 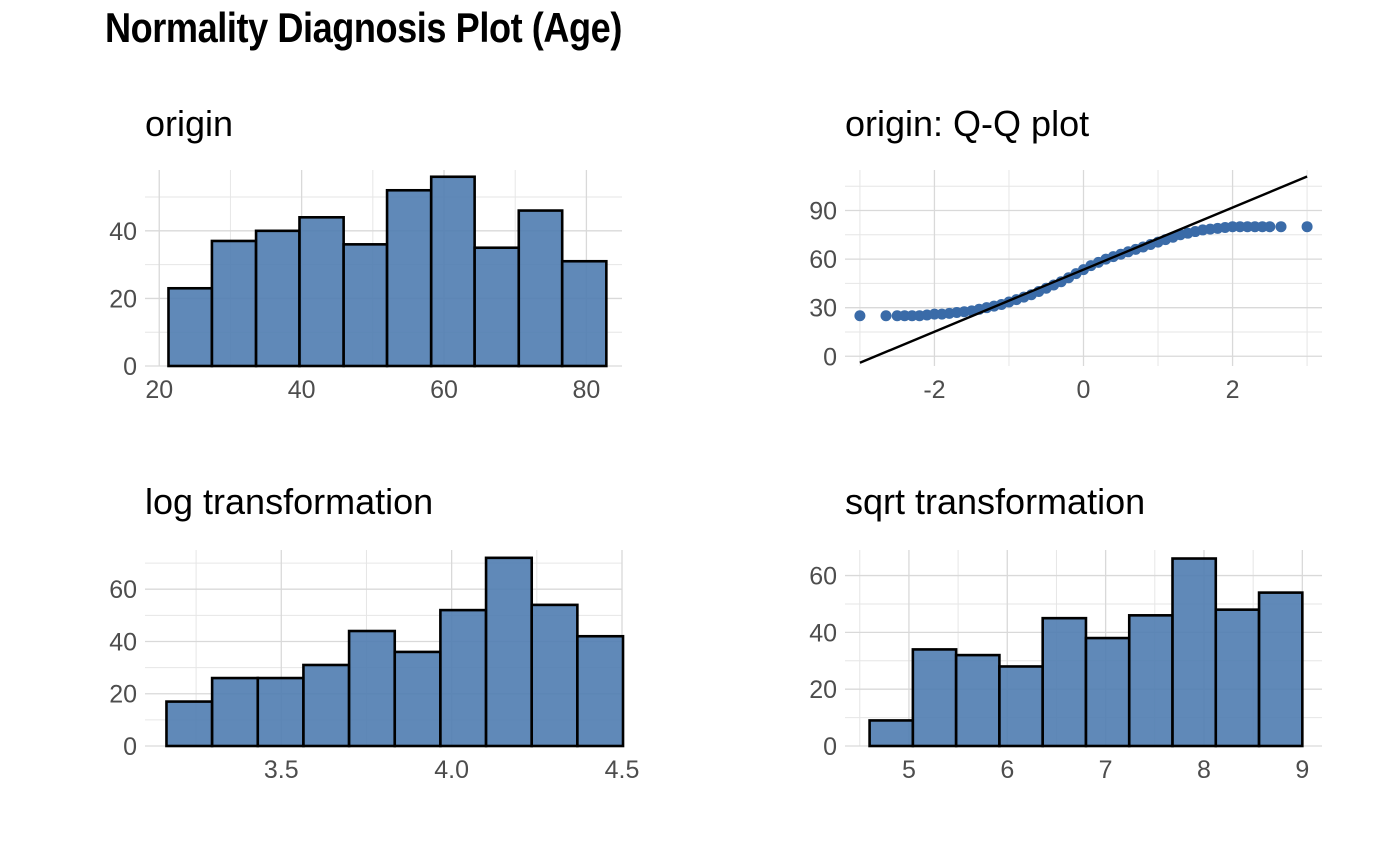 I want to click on x-tick-label: 4.5, so click(x=622, y=770).